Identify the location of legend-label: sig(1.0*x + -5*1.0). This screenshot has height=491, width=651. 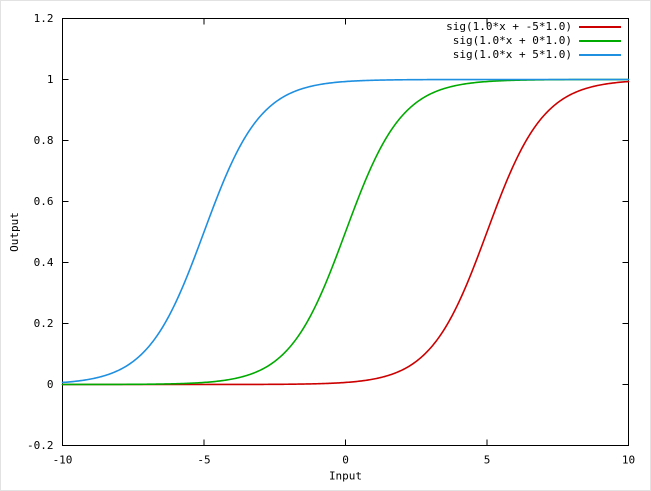
(509, 26).